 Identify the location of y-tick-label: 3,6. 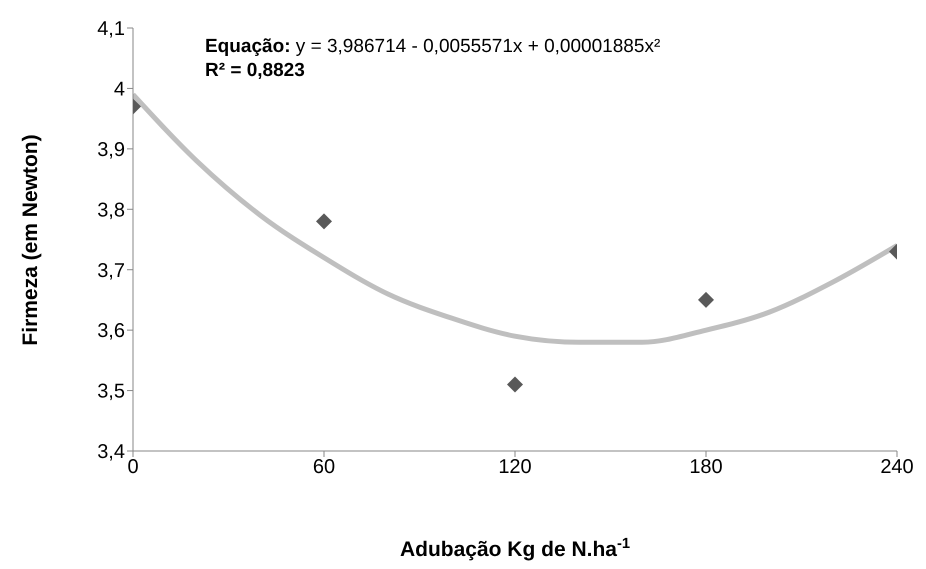
(111, 331).